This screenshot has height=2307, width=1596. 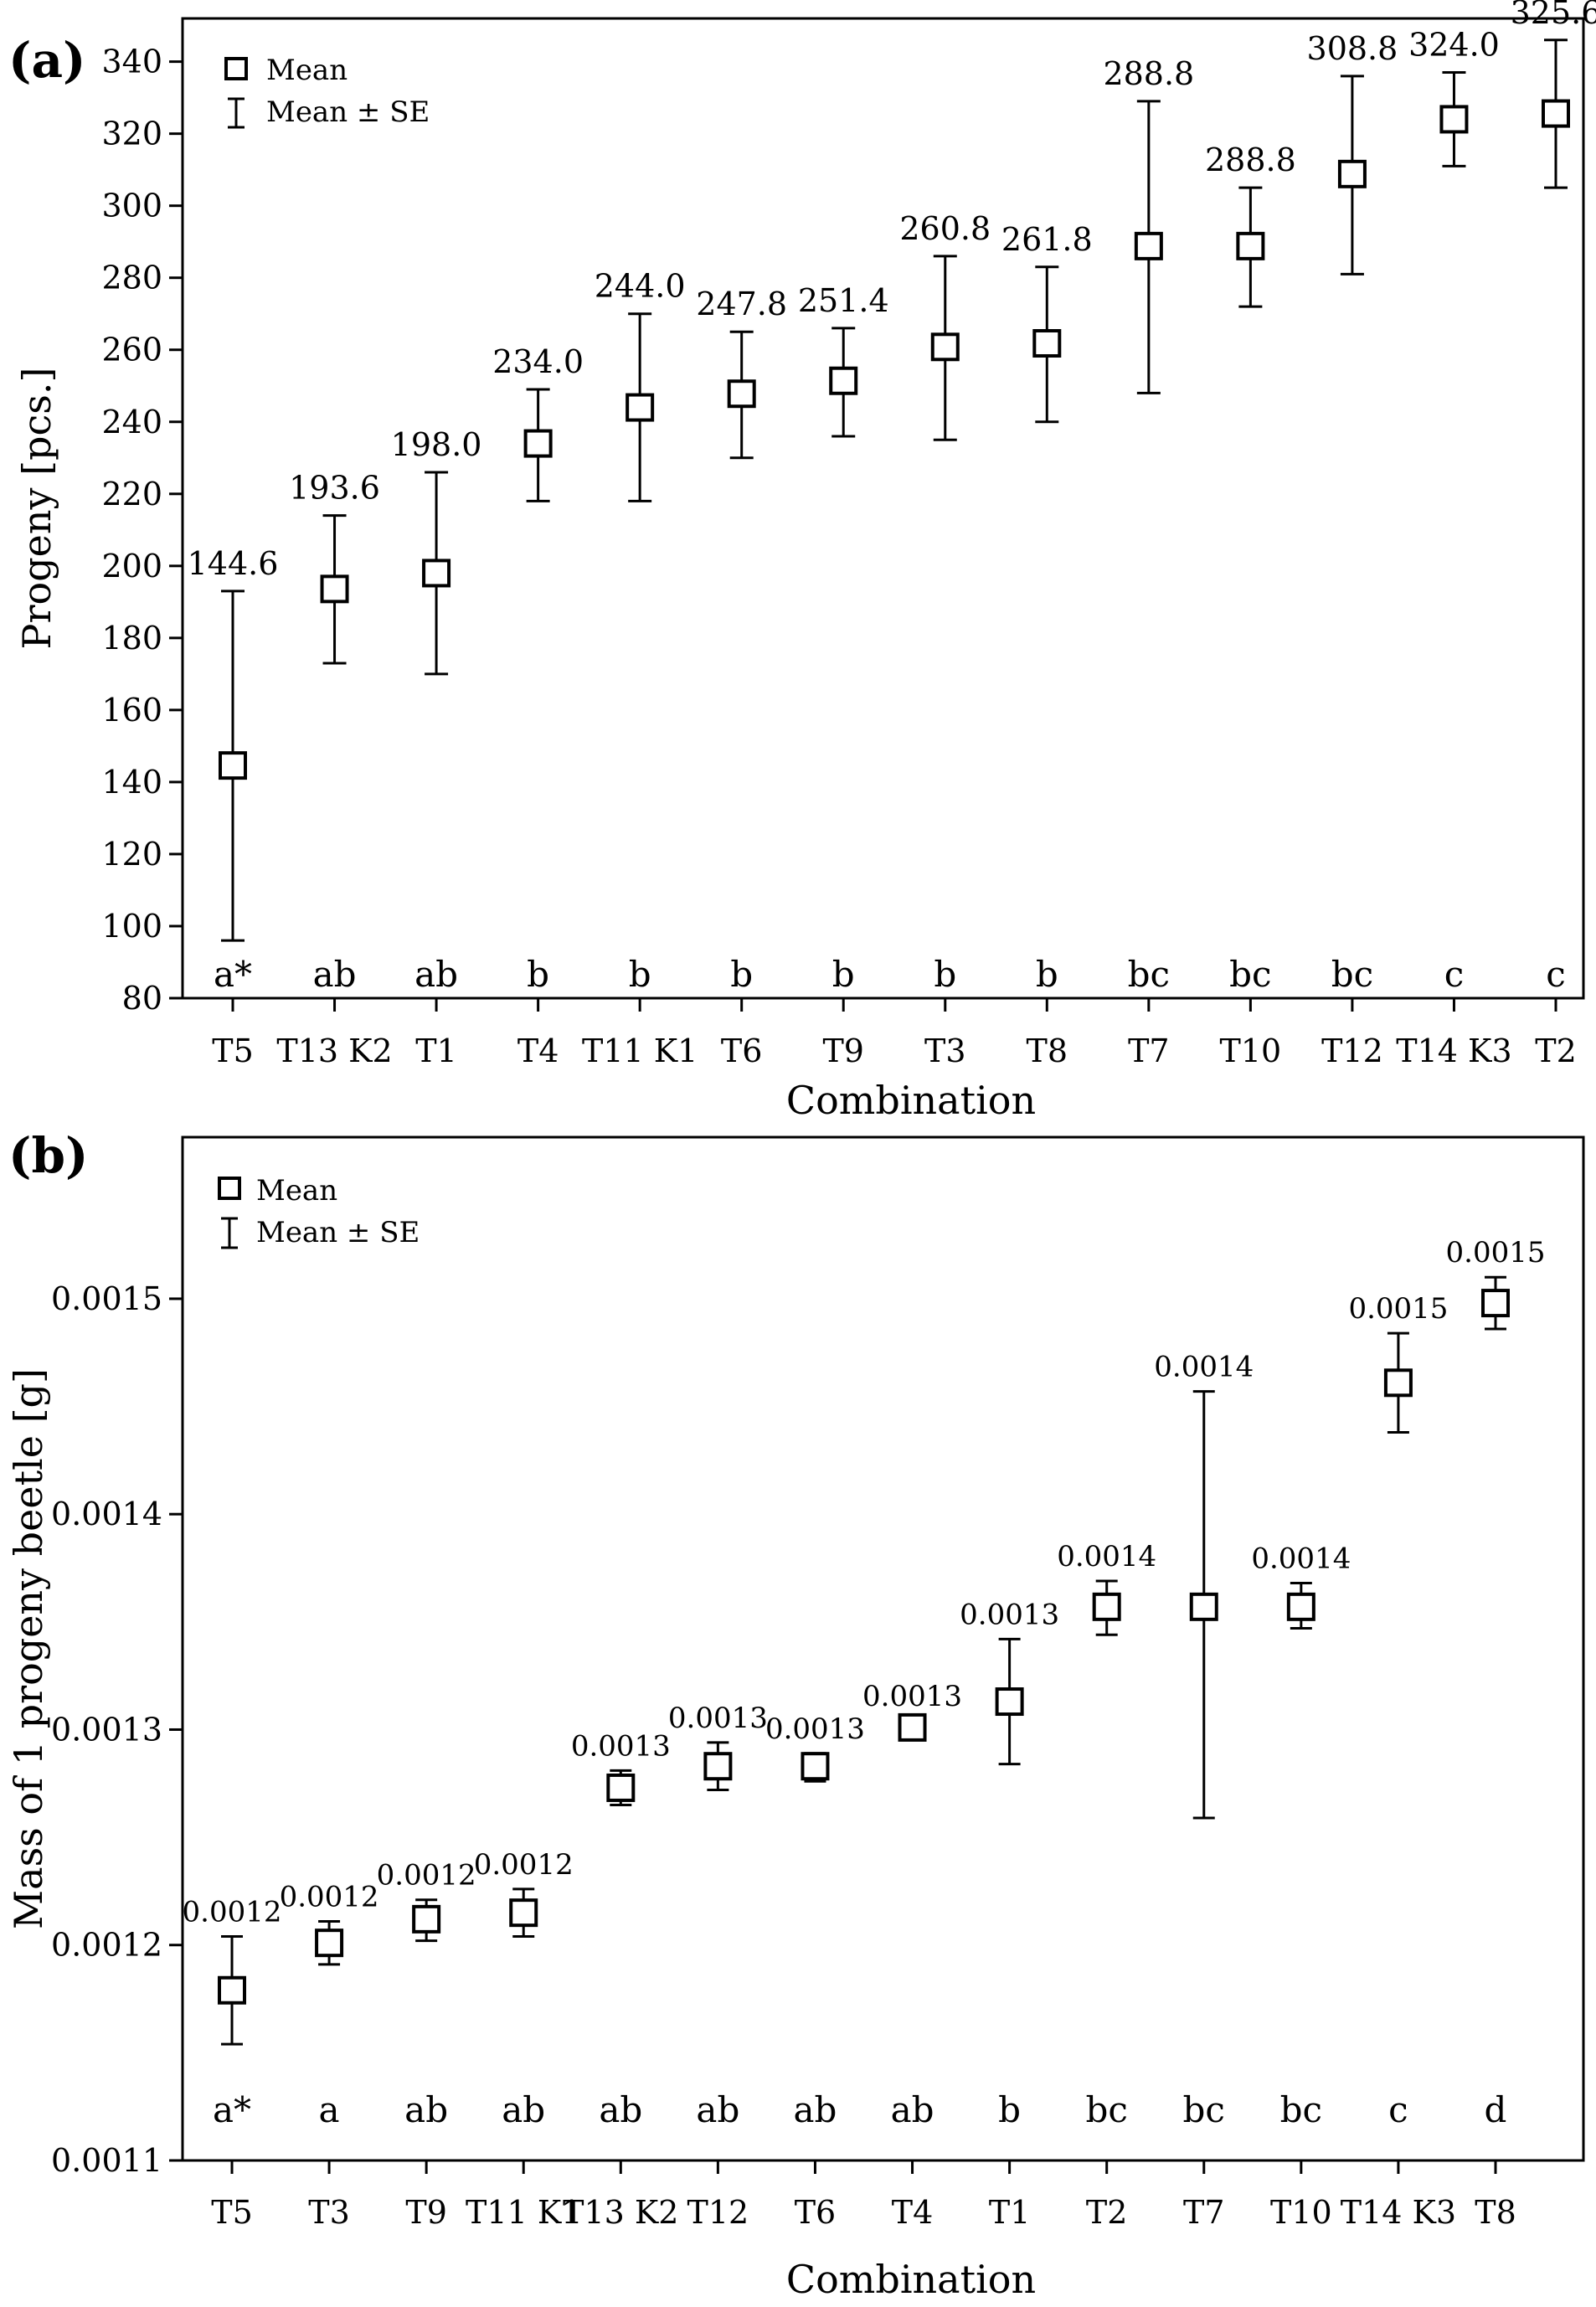 I want to click on panel-b-x-tick-label: T11 K1, so click(x=523, y=2212).